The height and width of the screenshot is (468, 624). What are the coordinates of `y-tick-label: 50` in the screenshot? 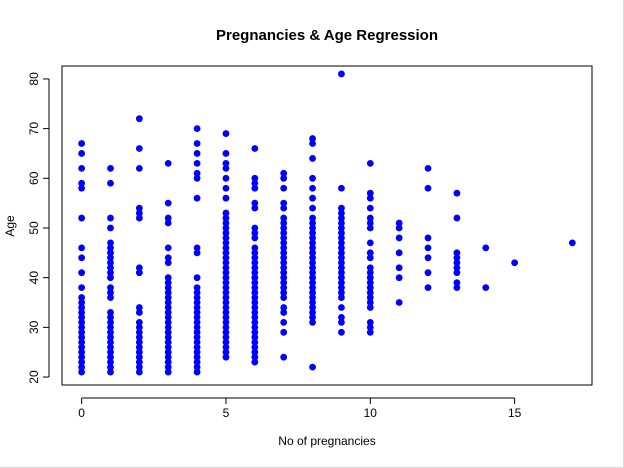 It's located at (34, 228).